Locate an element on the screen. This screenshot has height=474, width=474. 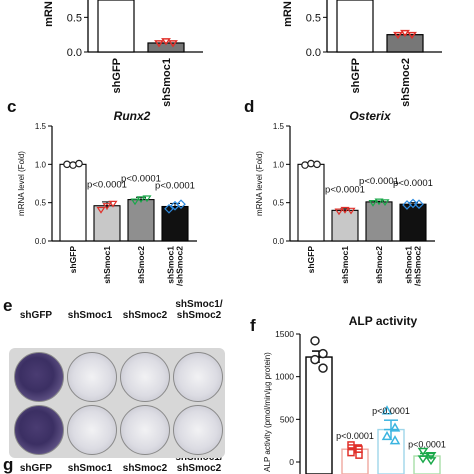
panel-letter: c is located at coordinates (11, 106).